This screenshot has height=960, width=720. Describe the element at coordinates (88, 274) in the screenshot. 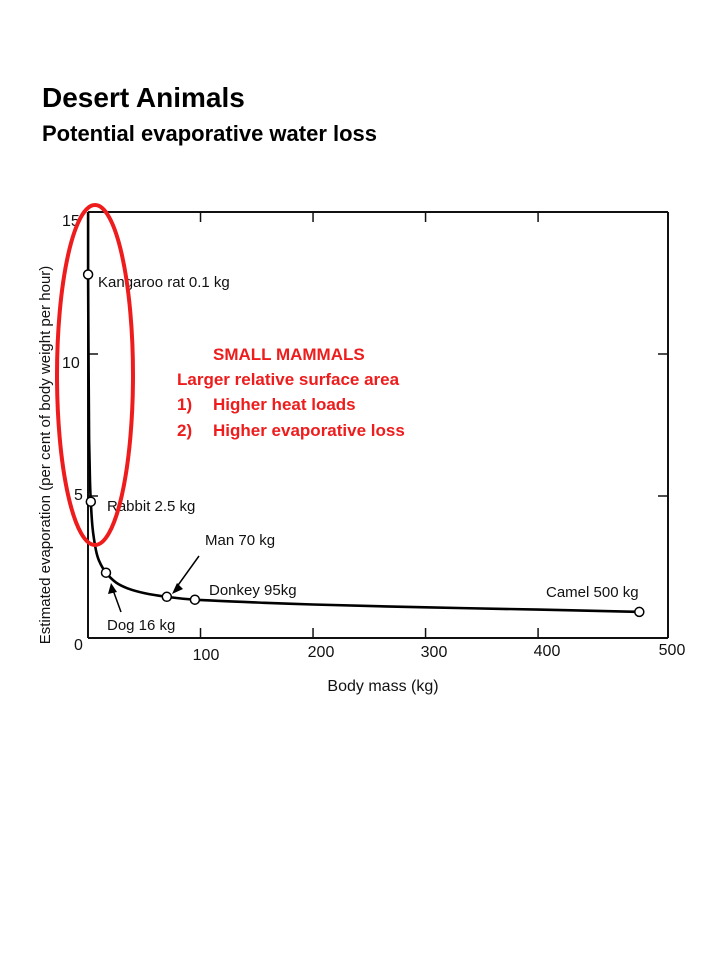

I see `kangaroo-rat-point` at that location.